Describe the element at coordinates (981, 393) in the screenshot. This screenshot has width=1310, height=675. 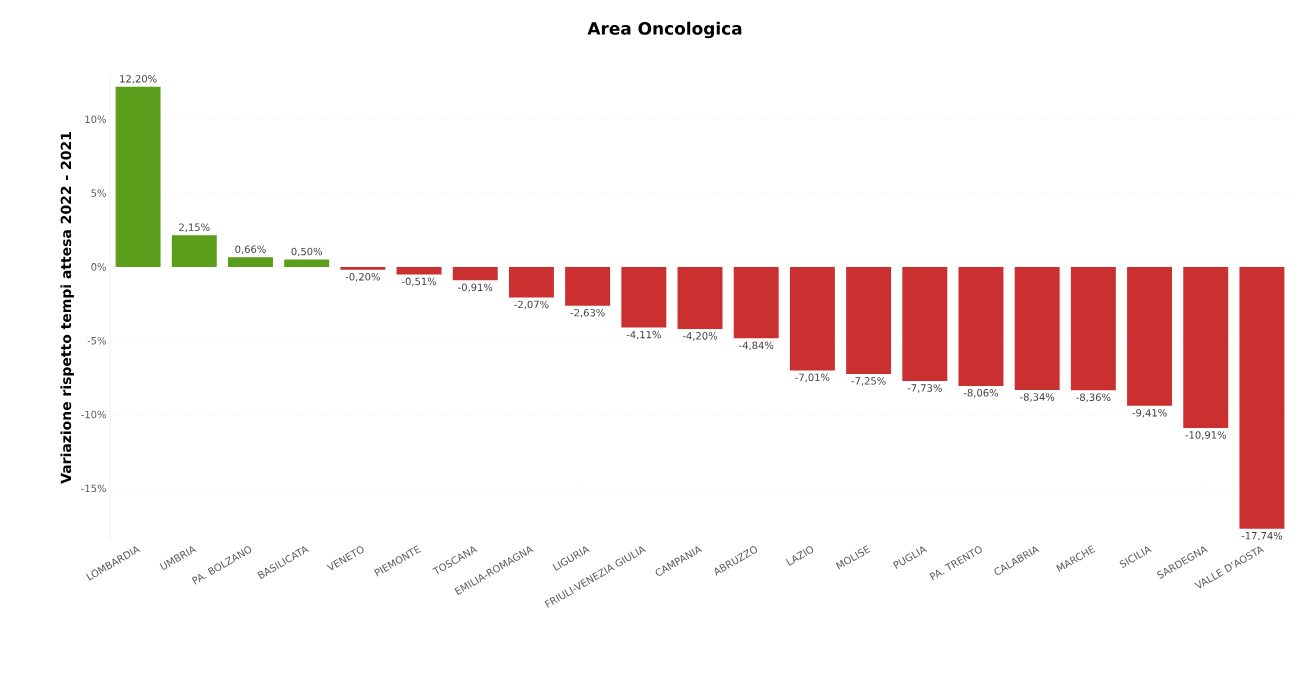
I see `data-label: -8,06%` at that location.